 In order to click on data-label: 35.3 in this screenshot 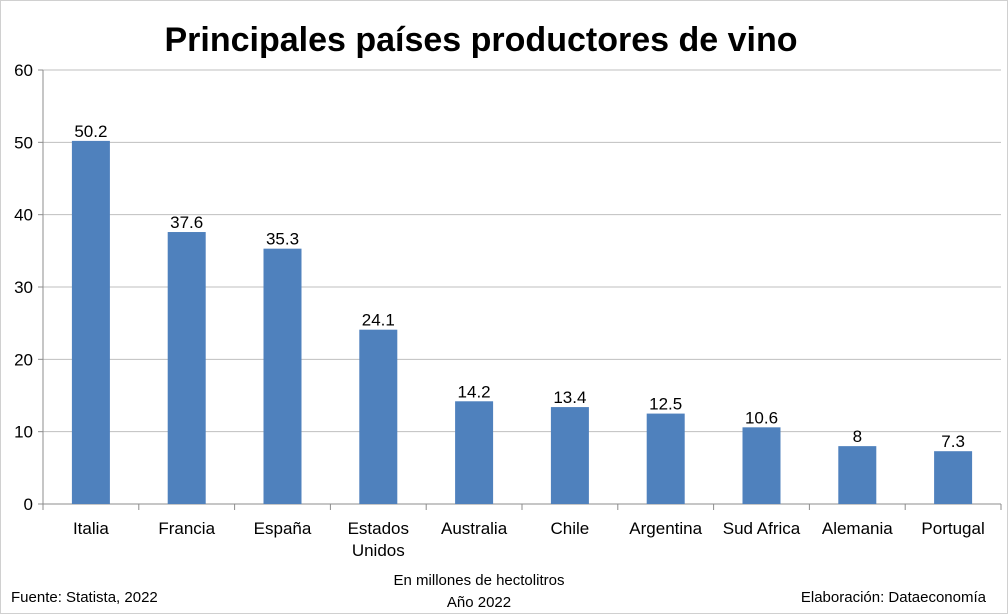, I will do `click(282, 239)`.